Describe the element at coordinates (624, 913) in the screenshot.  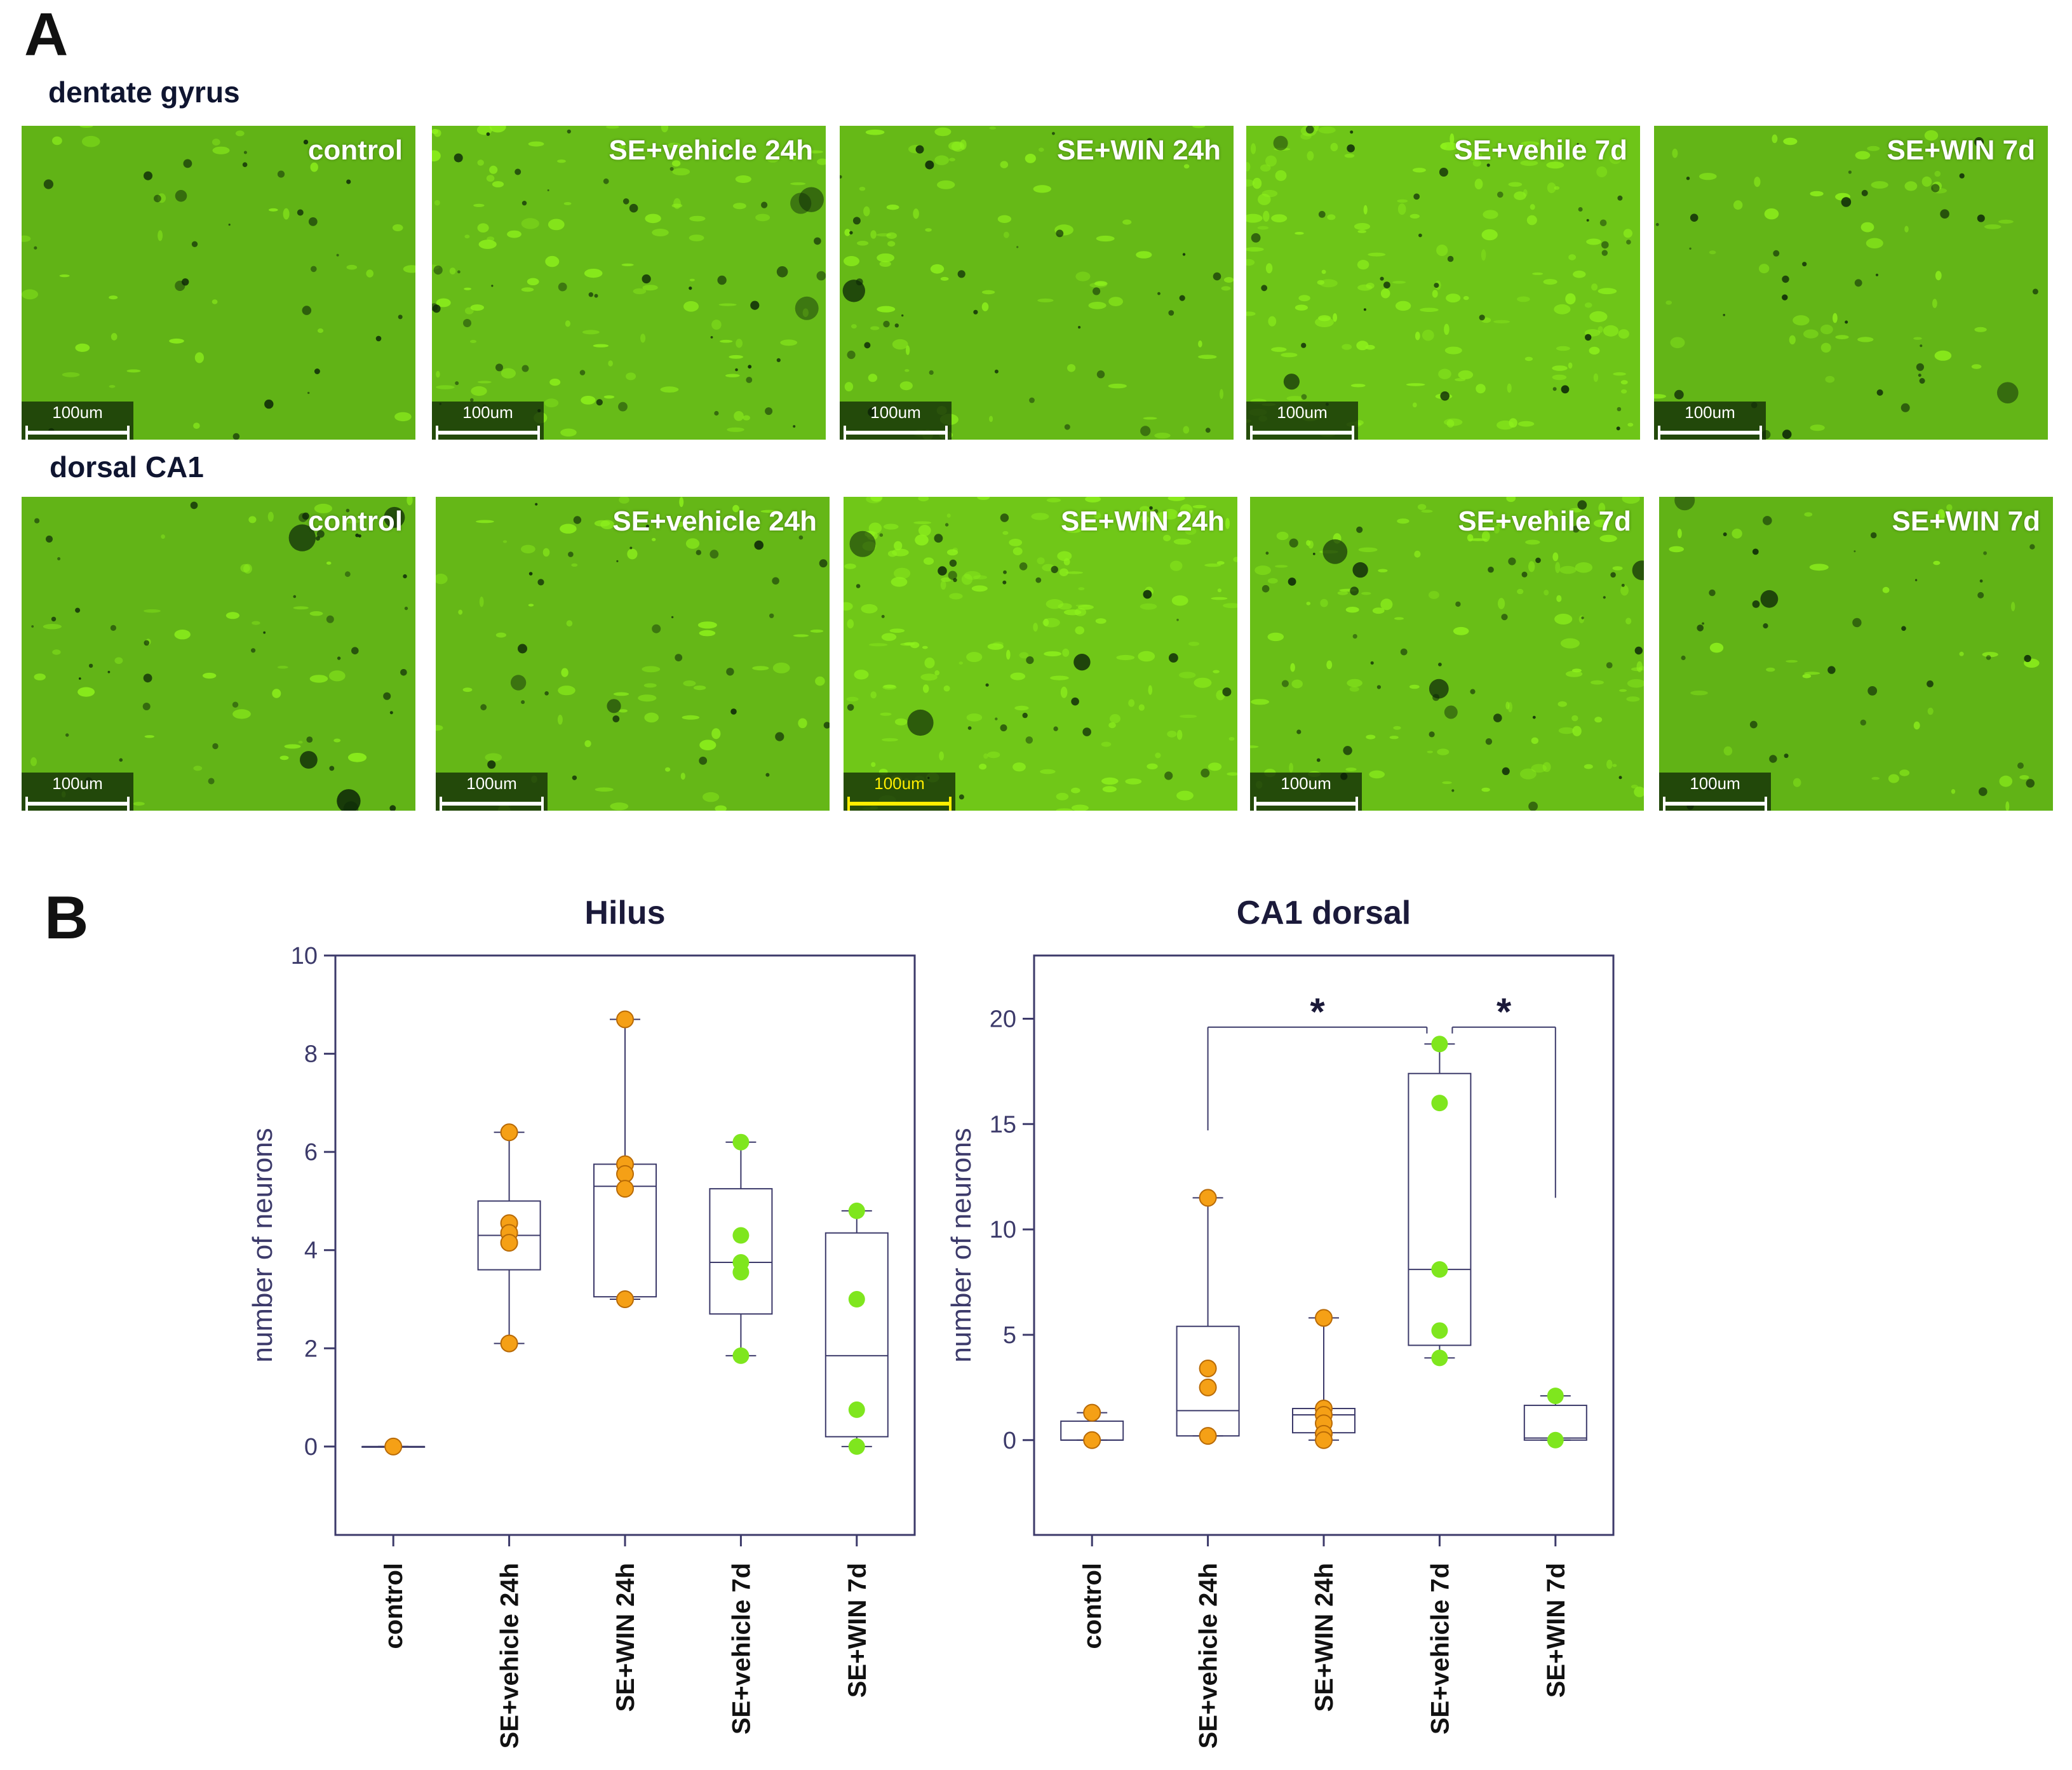
I see `chart-title: Hilus` at that location.